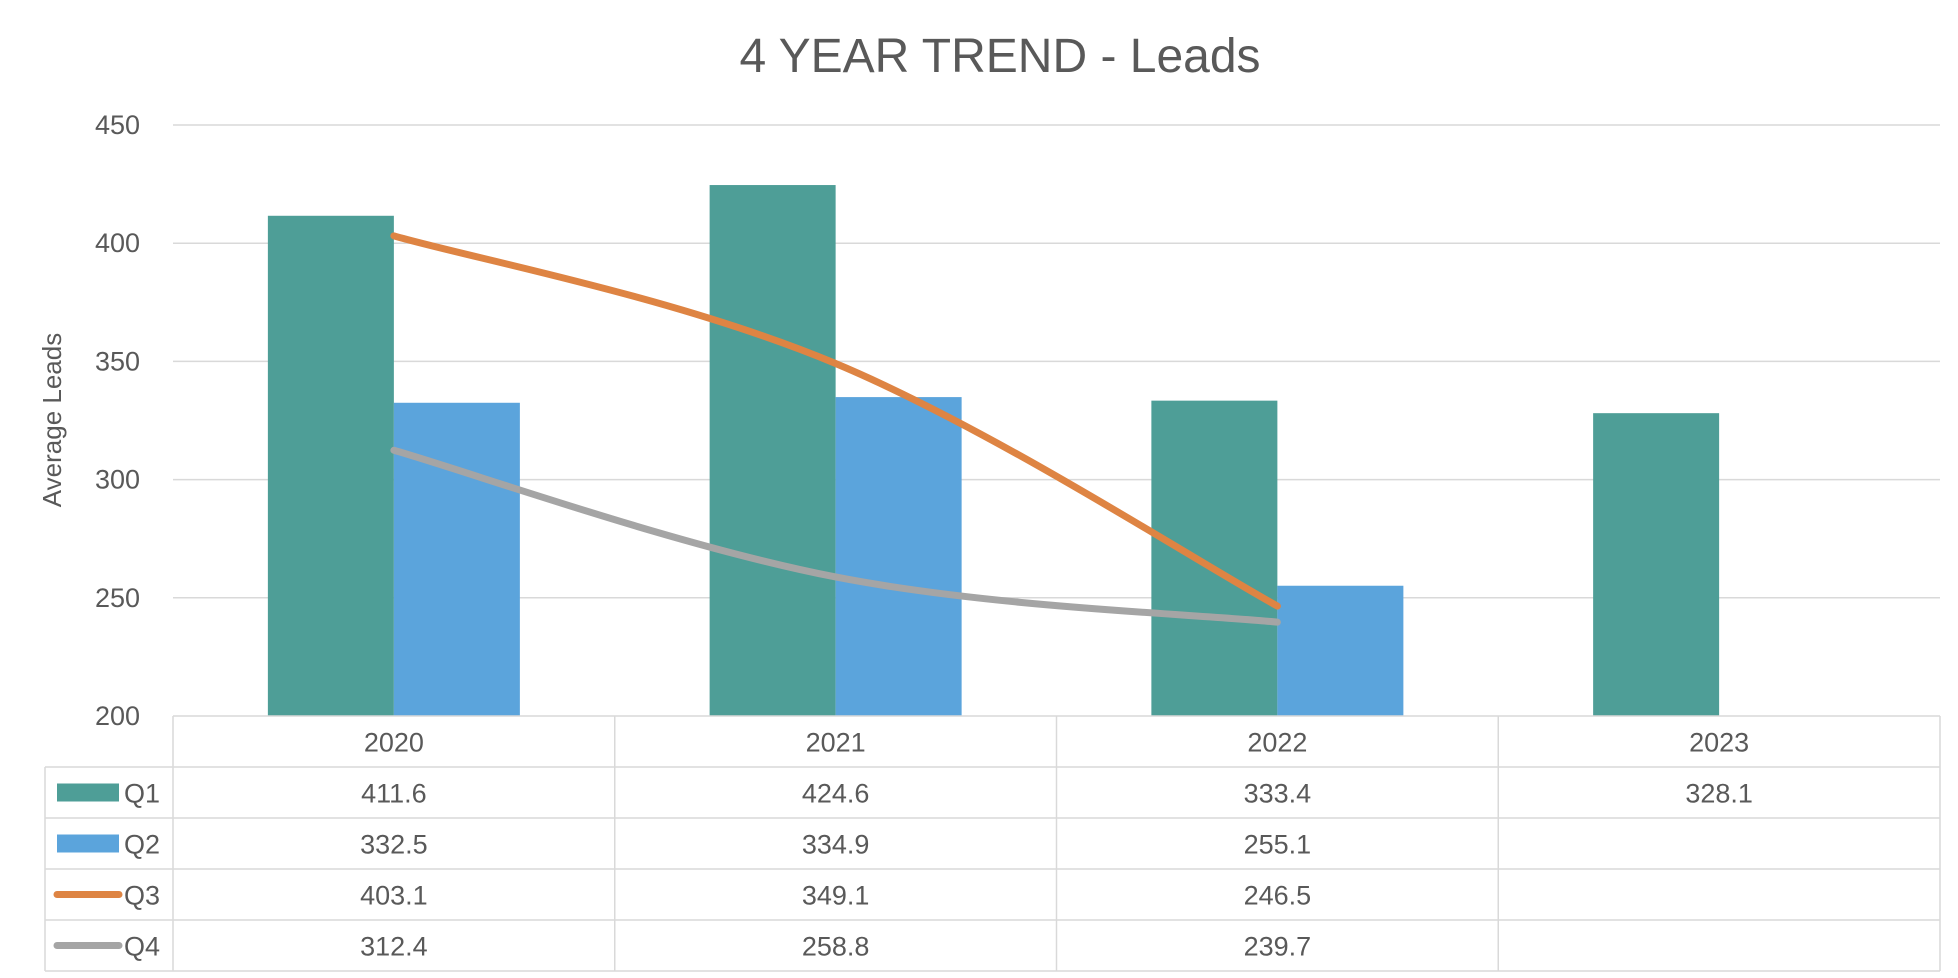  Describe the element at coordinates (117, 420) in the screenshot. I see `y-tick-labels: 200 250 300 350 400 450` at that location.